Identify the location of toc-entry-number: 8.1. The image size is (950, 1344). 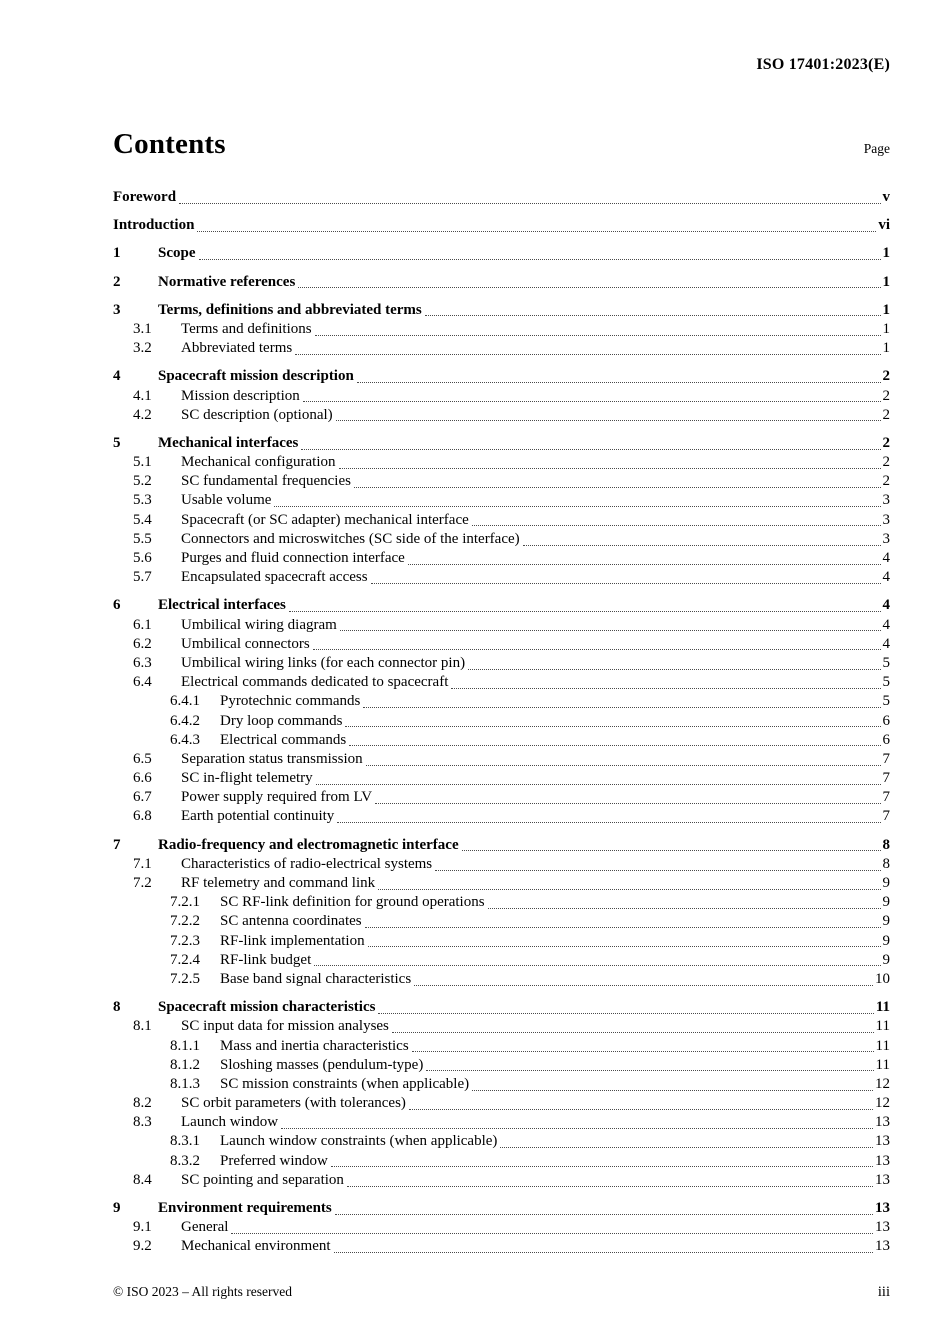
(142, 1026).